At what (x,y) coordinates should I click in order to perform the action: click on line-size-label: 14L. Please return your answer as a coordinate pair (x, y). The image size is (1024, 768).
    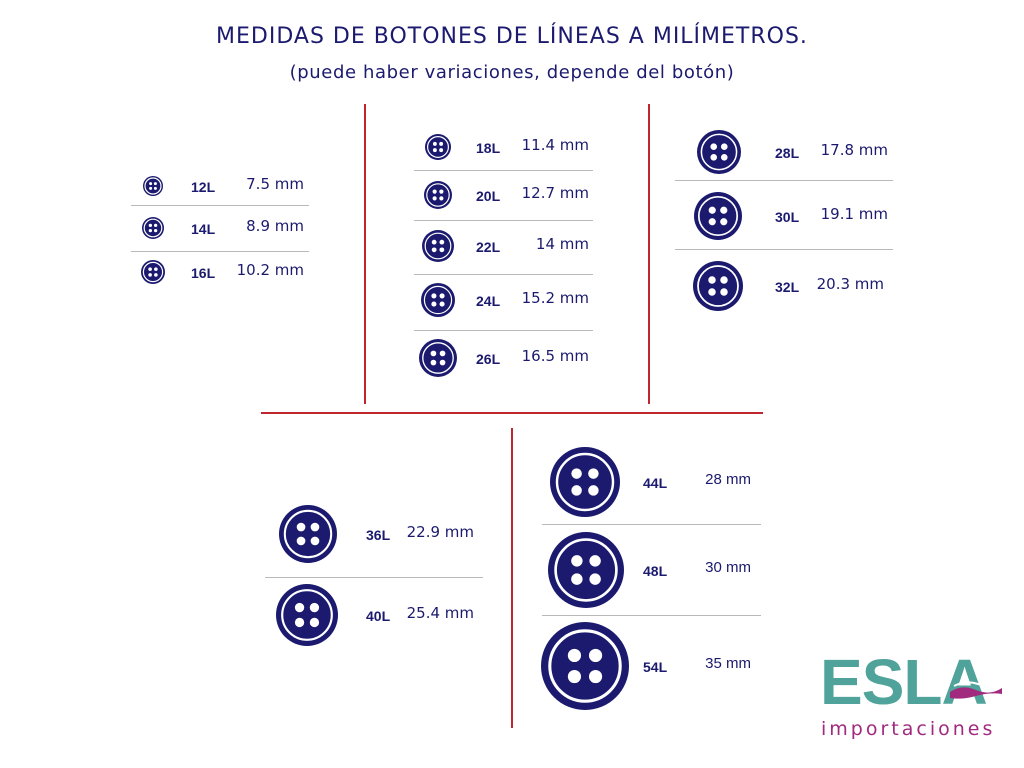
    Looking at the image, I should click on (203, 229).